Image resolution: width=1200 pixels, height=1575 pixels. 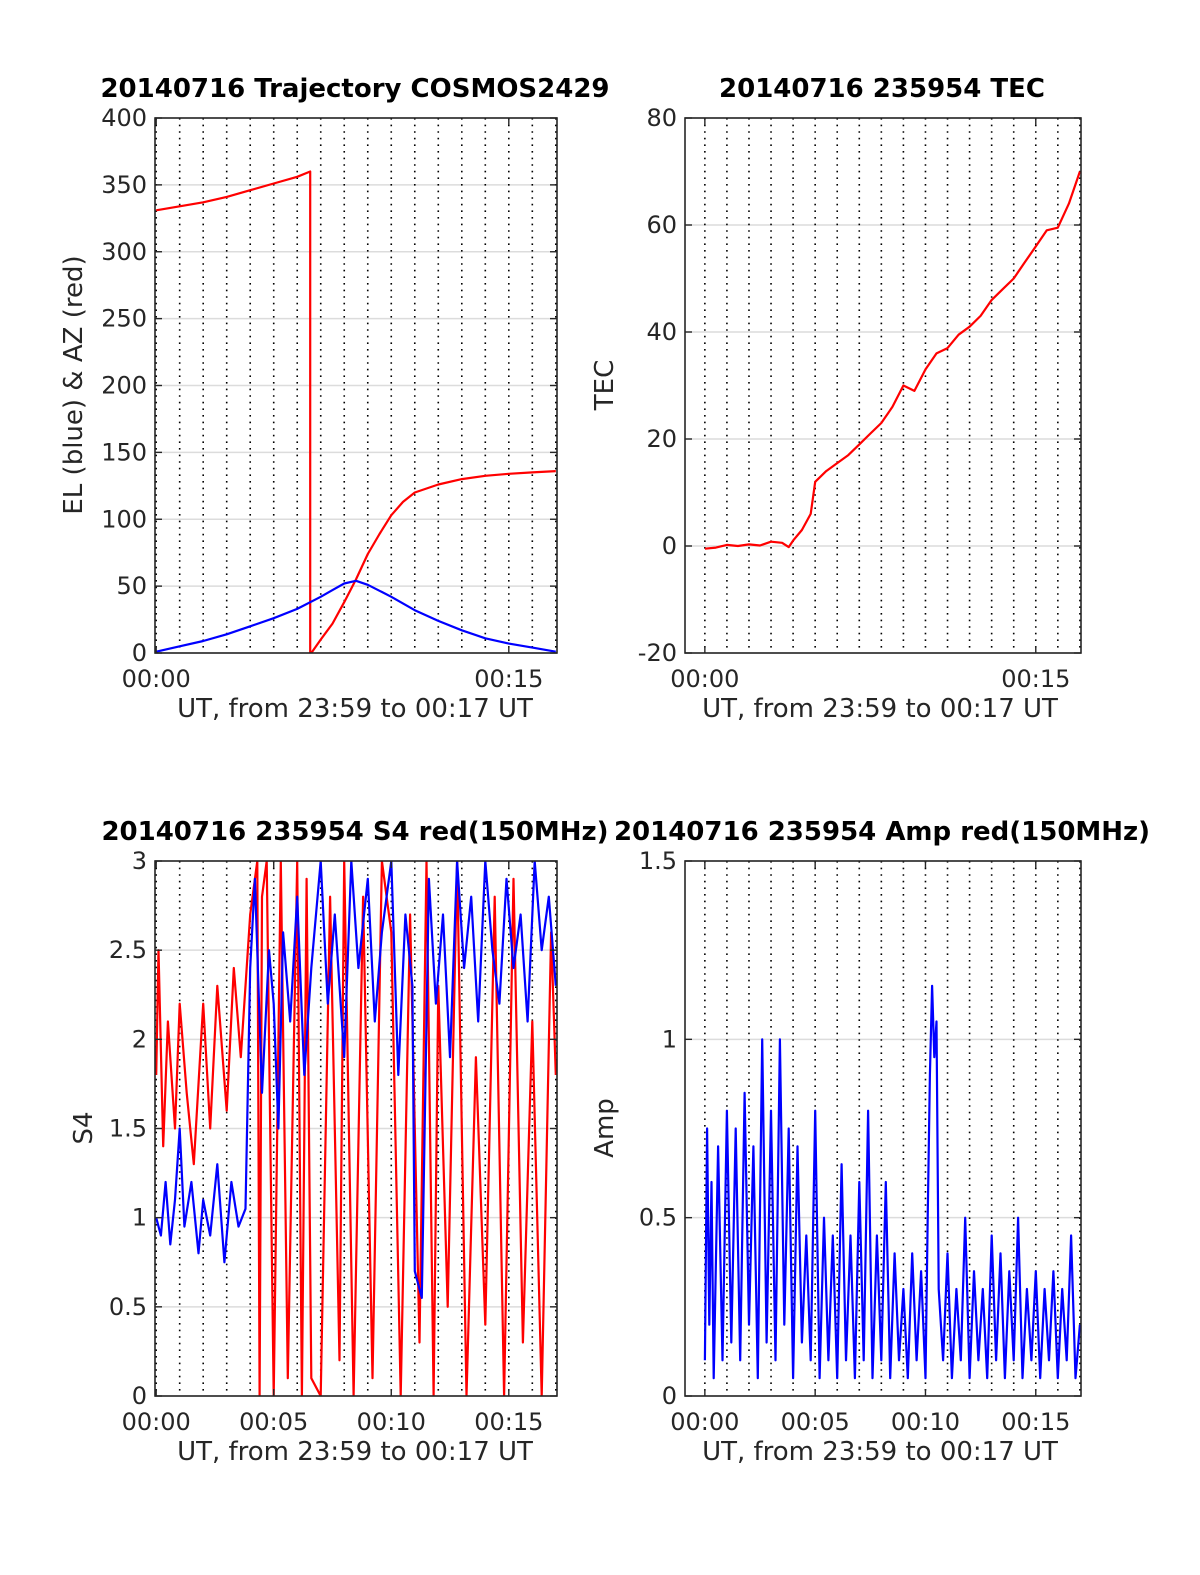 I want to click on y-axis-label: TEC, so click(x=605, y=385).